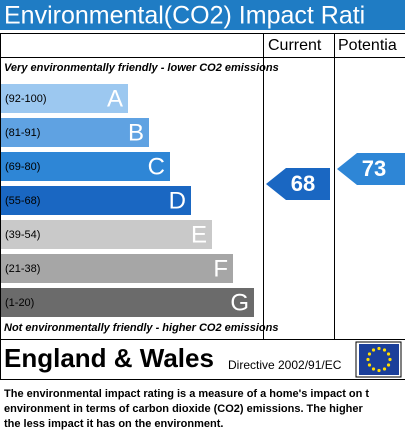  What do you see at coordinates (109, 358) in the screenshot?
I see `region: England & Wales` at bounding box center [109, 358].